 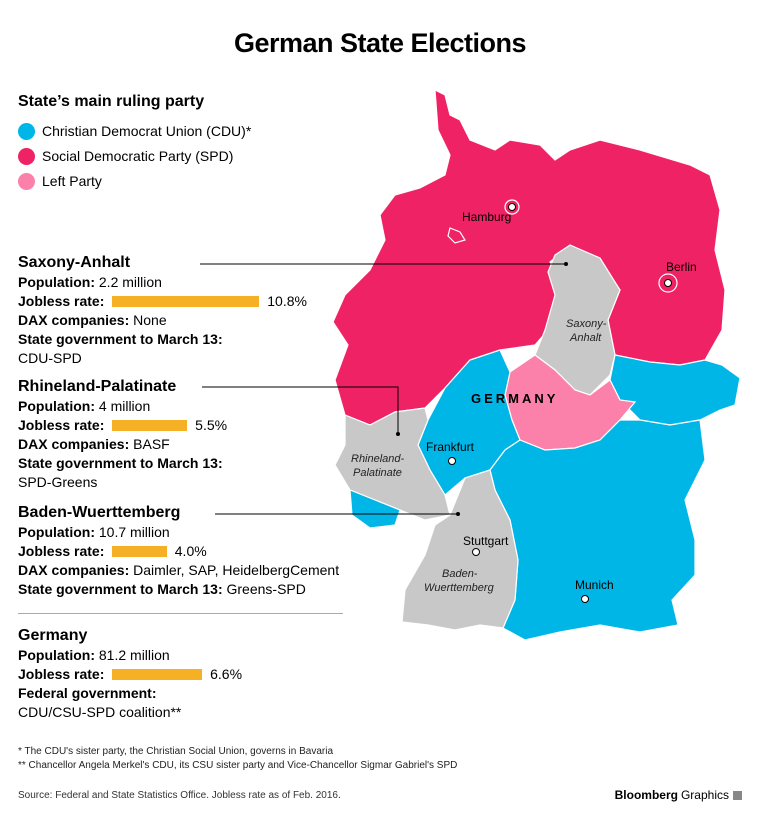 I want to click on saxony-shape, so click(x=675, y=390).